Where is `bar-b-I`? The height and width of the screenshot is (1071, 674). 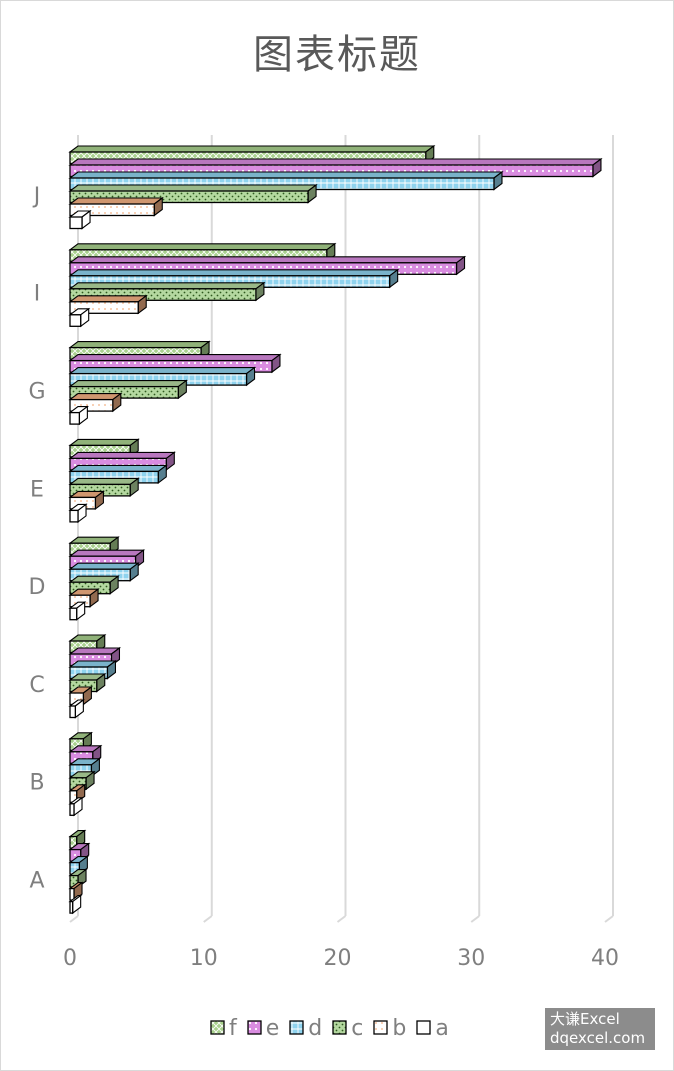
bar-b-I is located at coordinates (108, 304).